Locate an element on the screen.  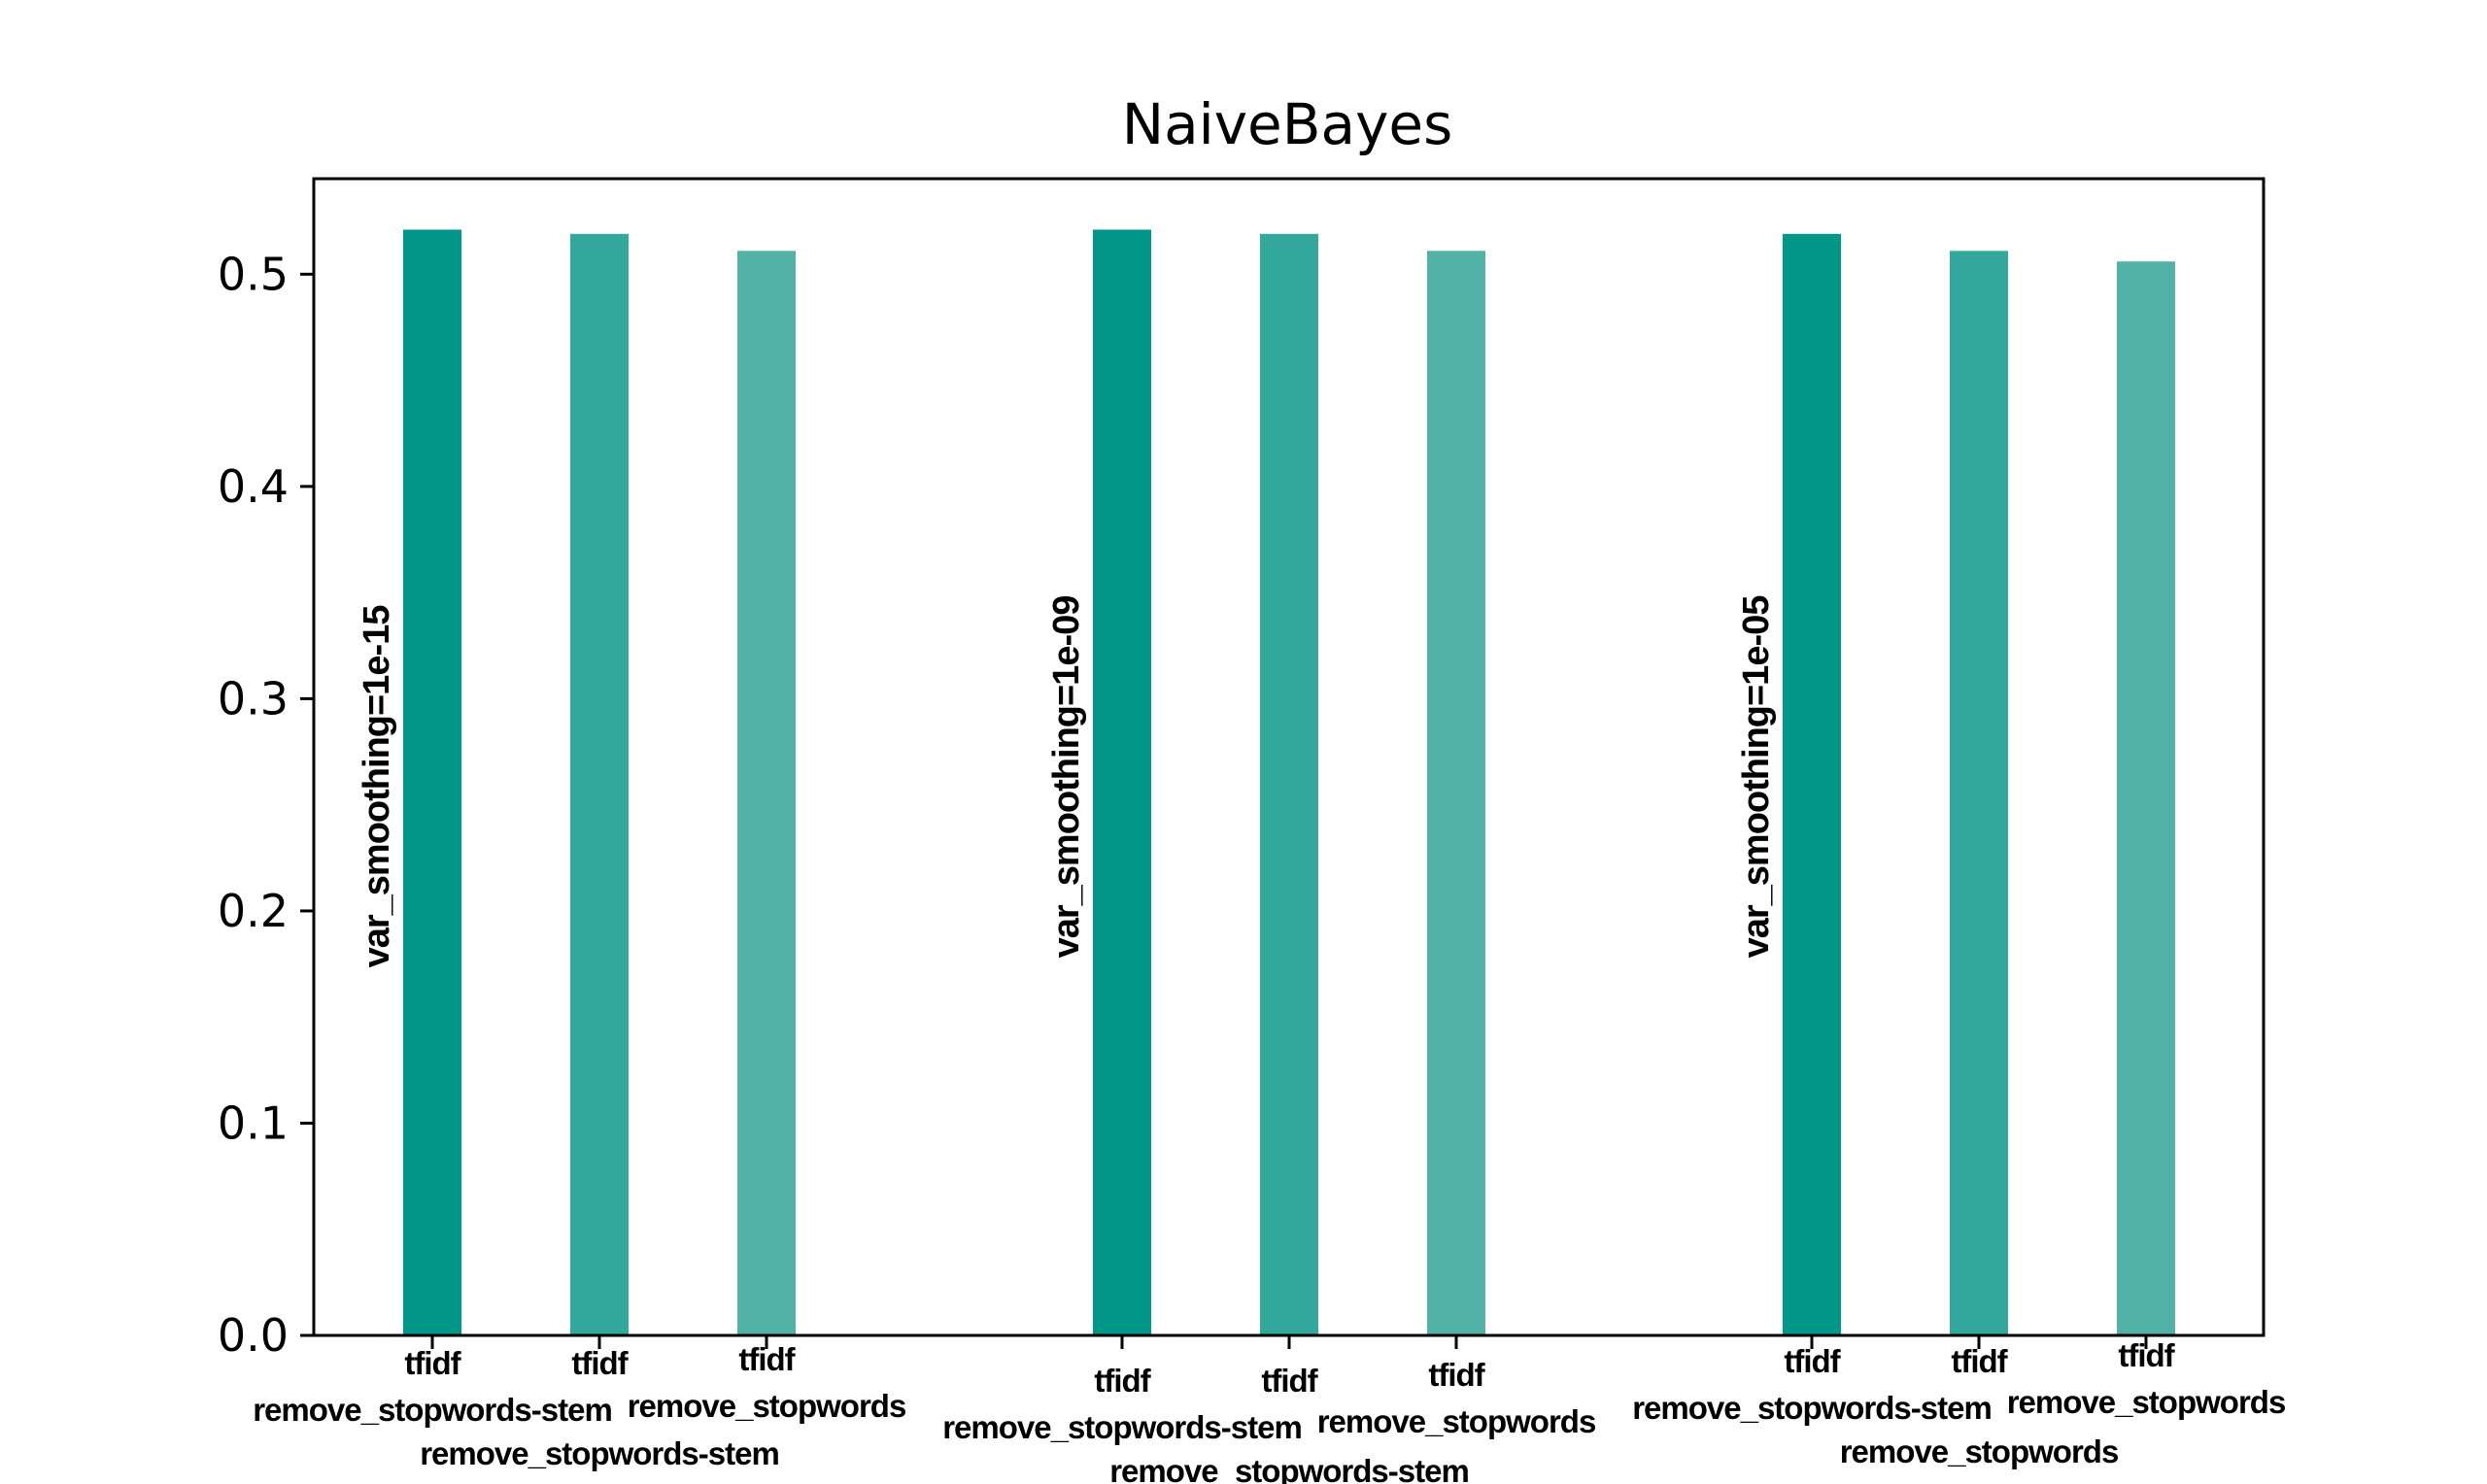
y-tick-label: 0.4 is located at coordinates (253, 486).